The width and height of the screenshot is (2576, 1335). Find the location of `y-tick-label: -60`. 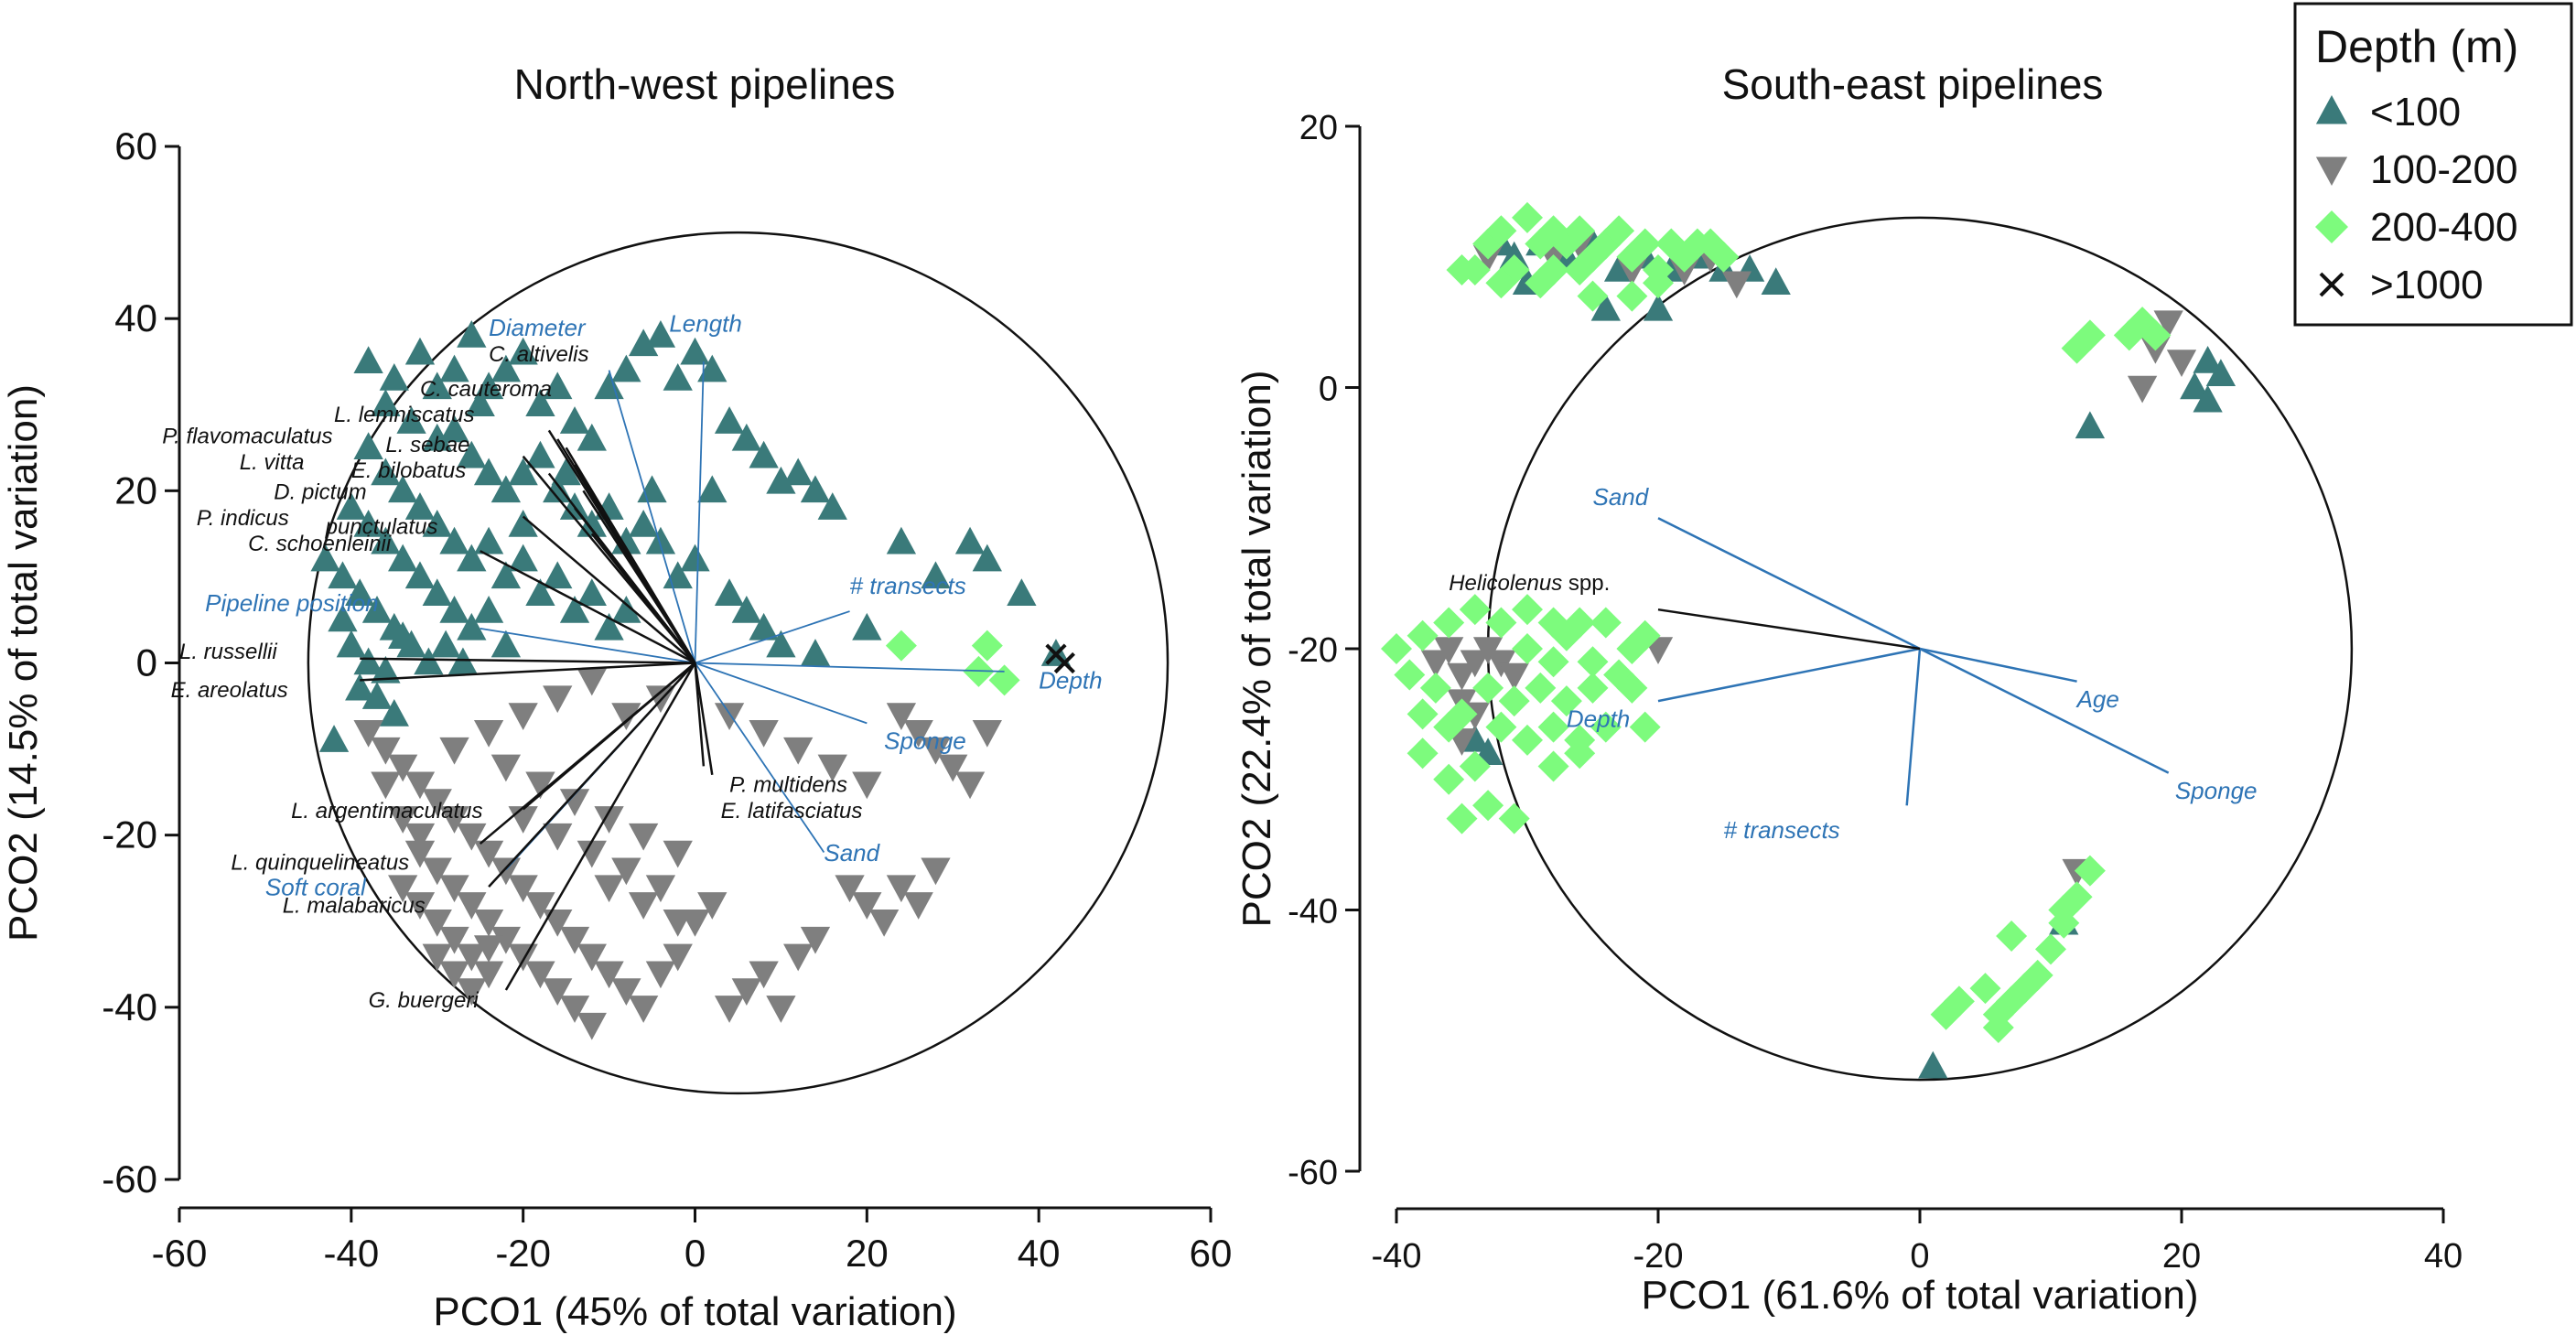

y-tick-label: -60 is located at coordinates (129, 1178).